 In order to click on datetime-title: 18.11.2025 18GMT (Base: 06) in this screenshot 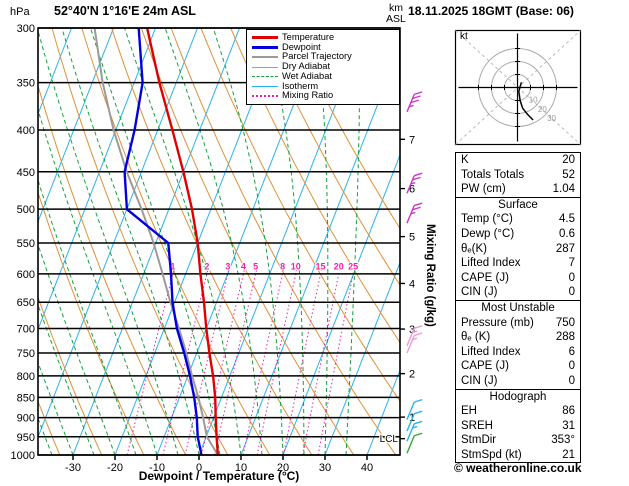, I will do `click(491, 11)`.